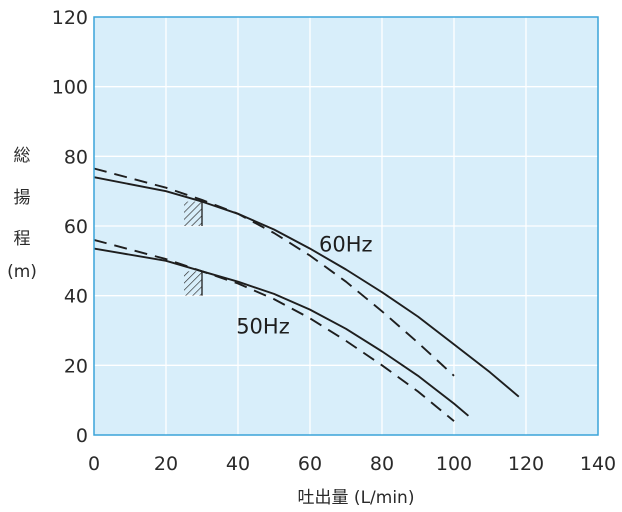  Describe the element at coordinates (76, 297) in the screenshot. I see `y-tick-label: 40` at that location.